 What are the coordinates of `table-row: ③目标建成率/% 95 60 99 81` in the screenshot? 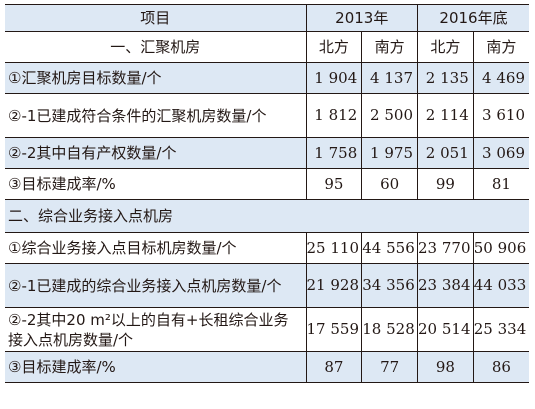 It's located at (267, 184).